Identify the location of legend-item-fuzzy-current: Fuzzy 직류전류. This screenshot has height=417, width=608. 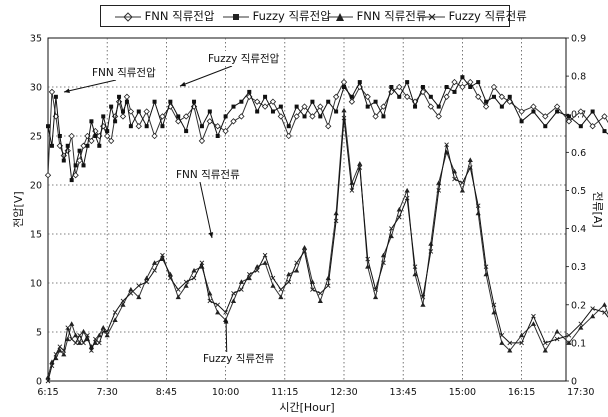
(473, 16).